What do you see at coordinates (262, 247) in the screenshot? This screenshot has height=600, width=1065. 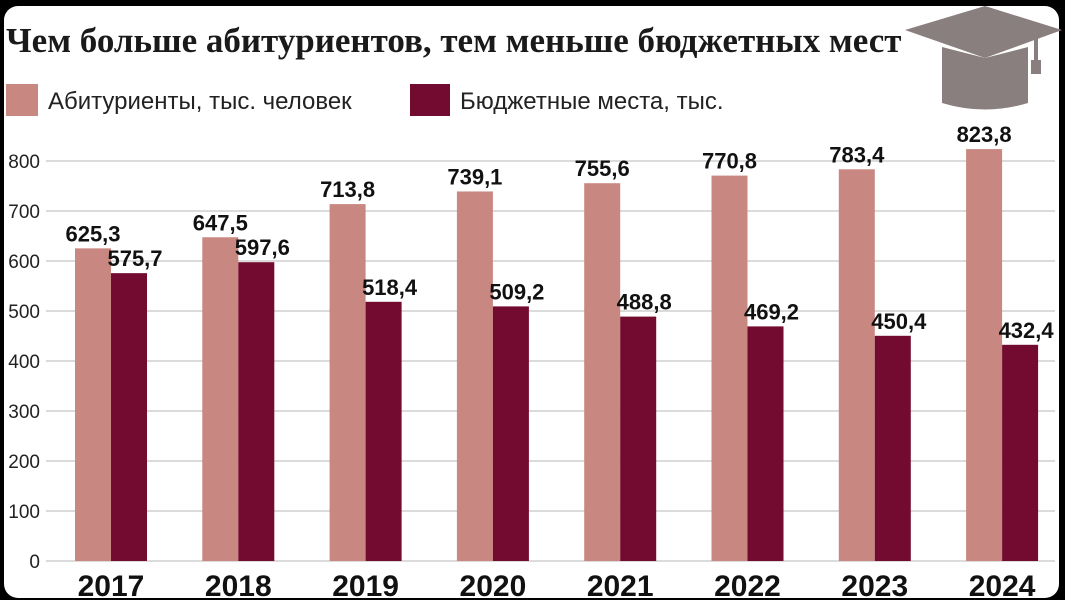 I see `data-label-budget-2018: 597,6` at bounding box center [262, 247].